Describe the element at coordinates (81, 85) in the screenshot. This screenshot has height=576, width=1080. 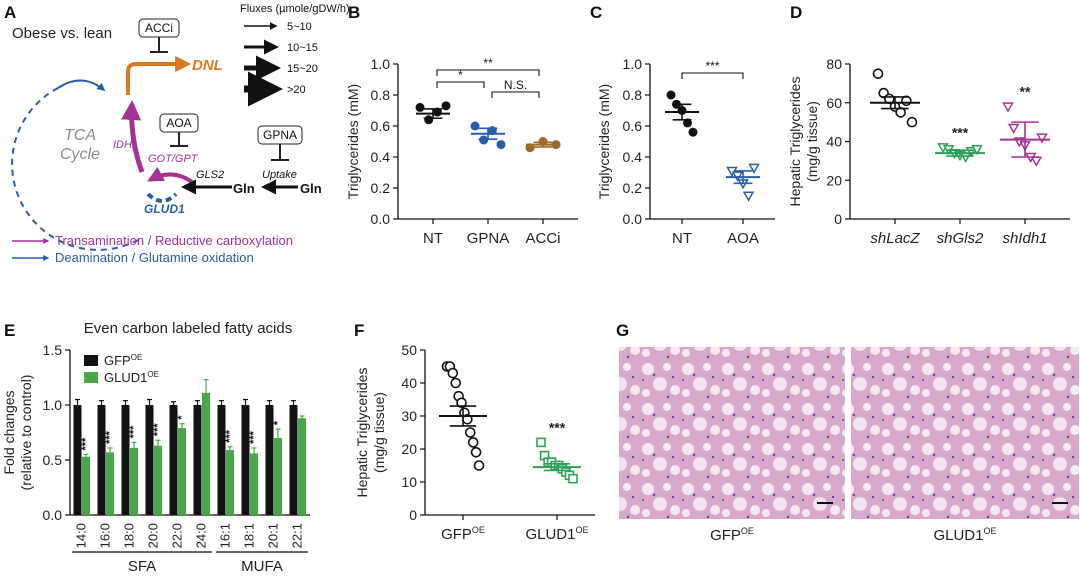
I see `deamination-arrow-icon` at that location.